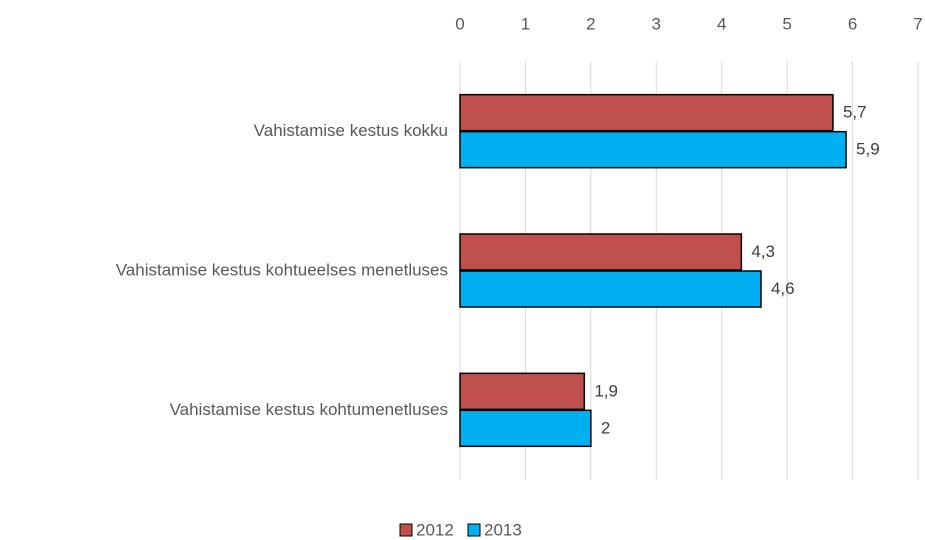  I want to click on x-tick-label: 6, so click(852, 23).